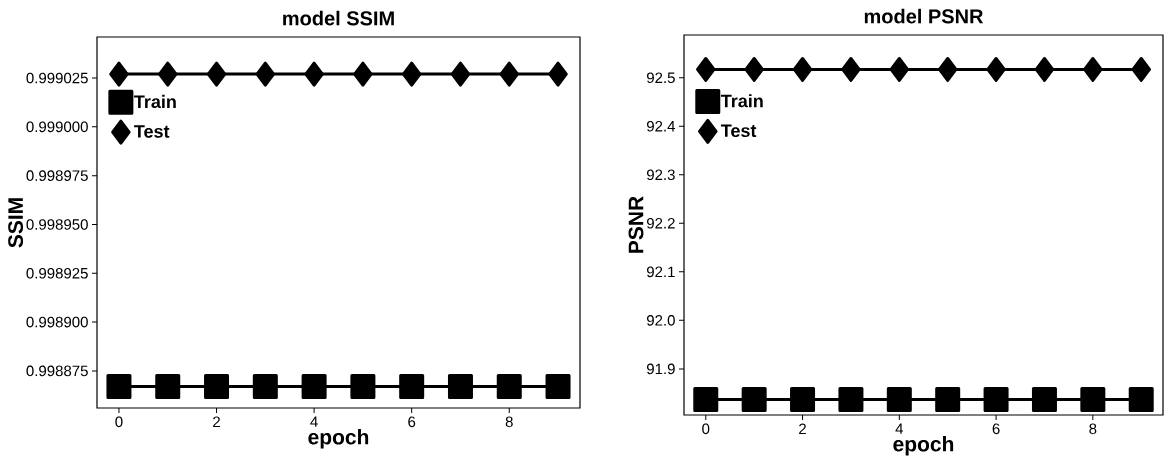  Describe the element at coordinates (57, 78) in the screenshot. I see `y-tick-label: 0.999025` at that location.